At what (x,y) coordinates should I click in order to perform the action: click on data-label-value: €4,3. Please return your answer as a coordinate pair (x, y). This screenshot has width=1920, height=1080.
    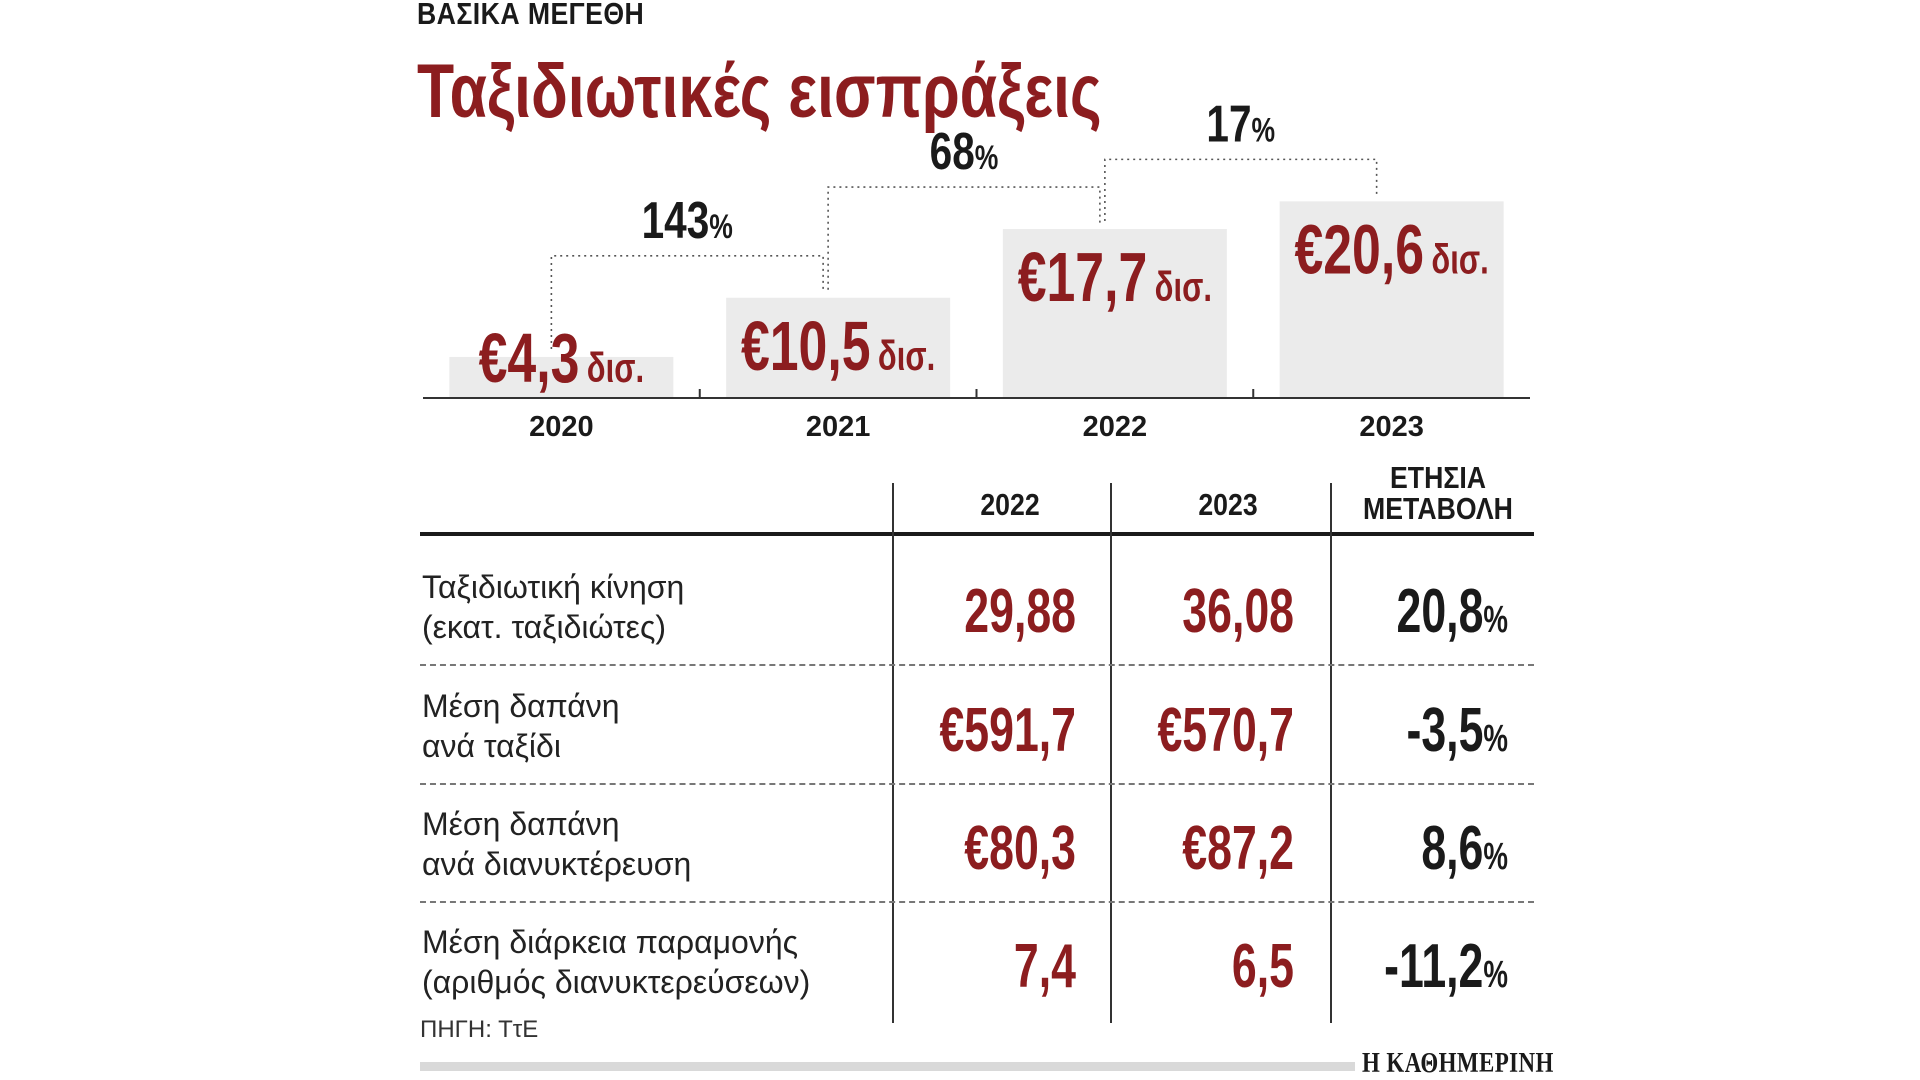
    Looking at the image, I should click on (529, 358).